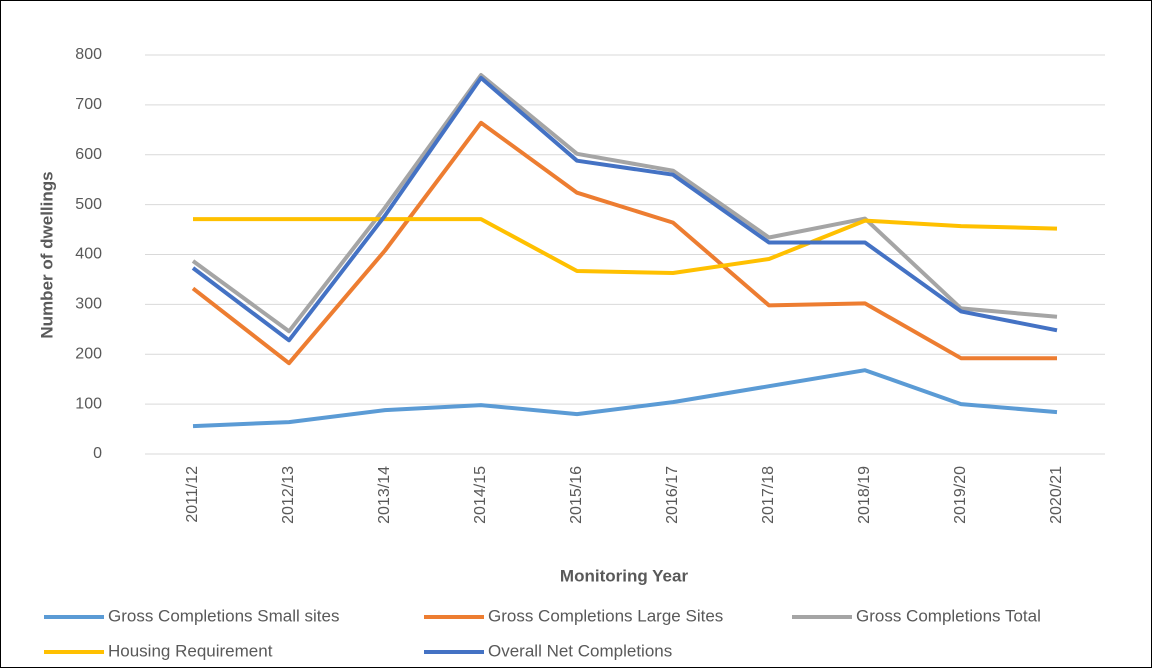  Describe the element at coordinates (672, 495) in the screenshot. I see `x-tick-label: 2016/17` at that location.